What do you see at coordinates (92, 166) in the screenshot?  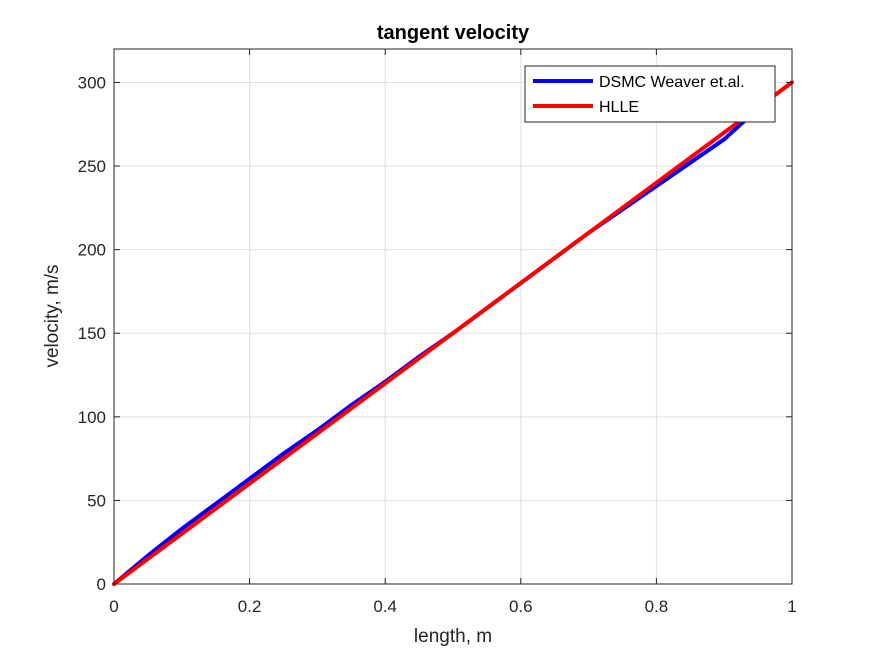 I see `y-tick-label: 250` at bounding box center [92, 166].